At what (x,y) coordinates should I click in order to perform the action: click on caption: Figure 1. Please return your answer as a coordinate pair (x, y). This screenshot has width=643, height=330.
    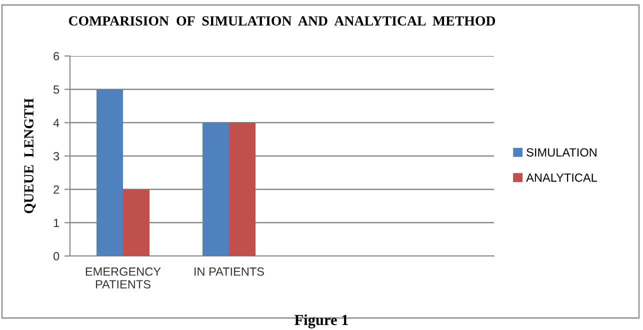
    Looking at the image, I should click on (321, 321).